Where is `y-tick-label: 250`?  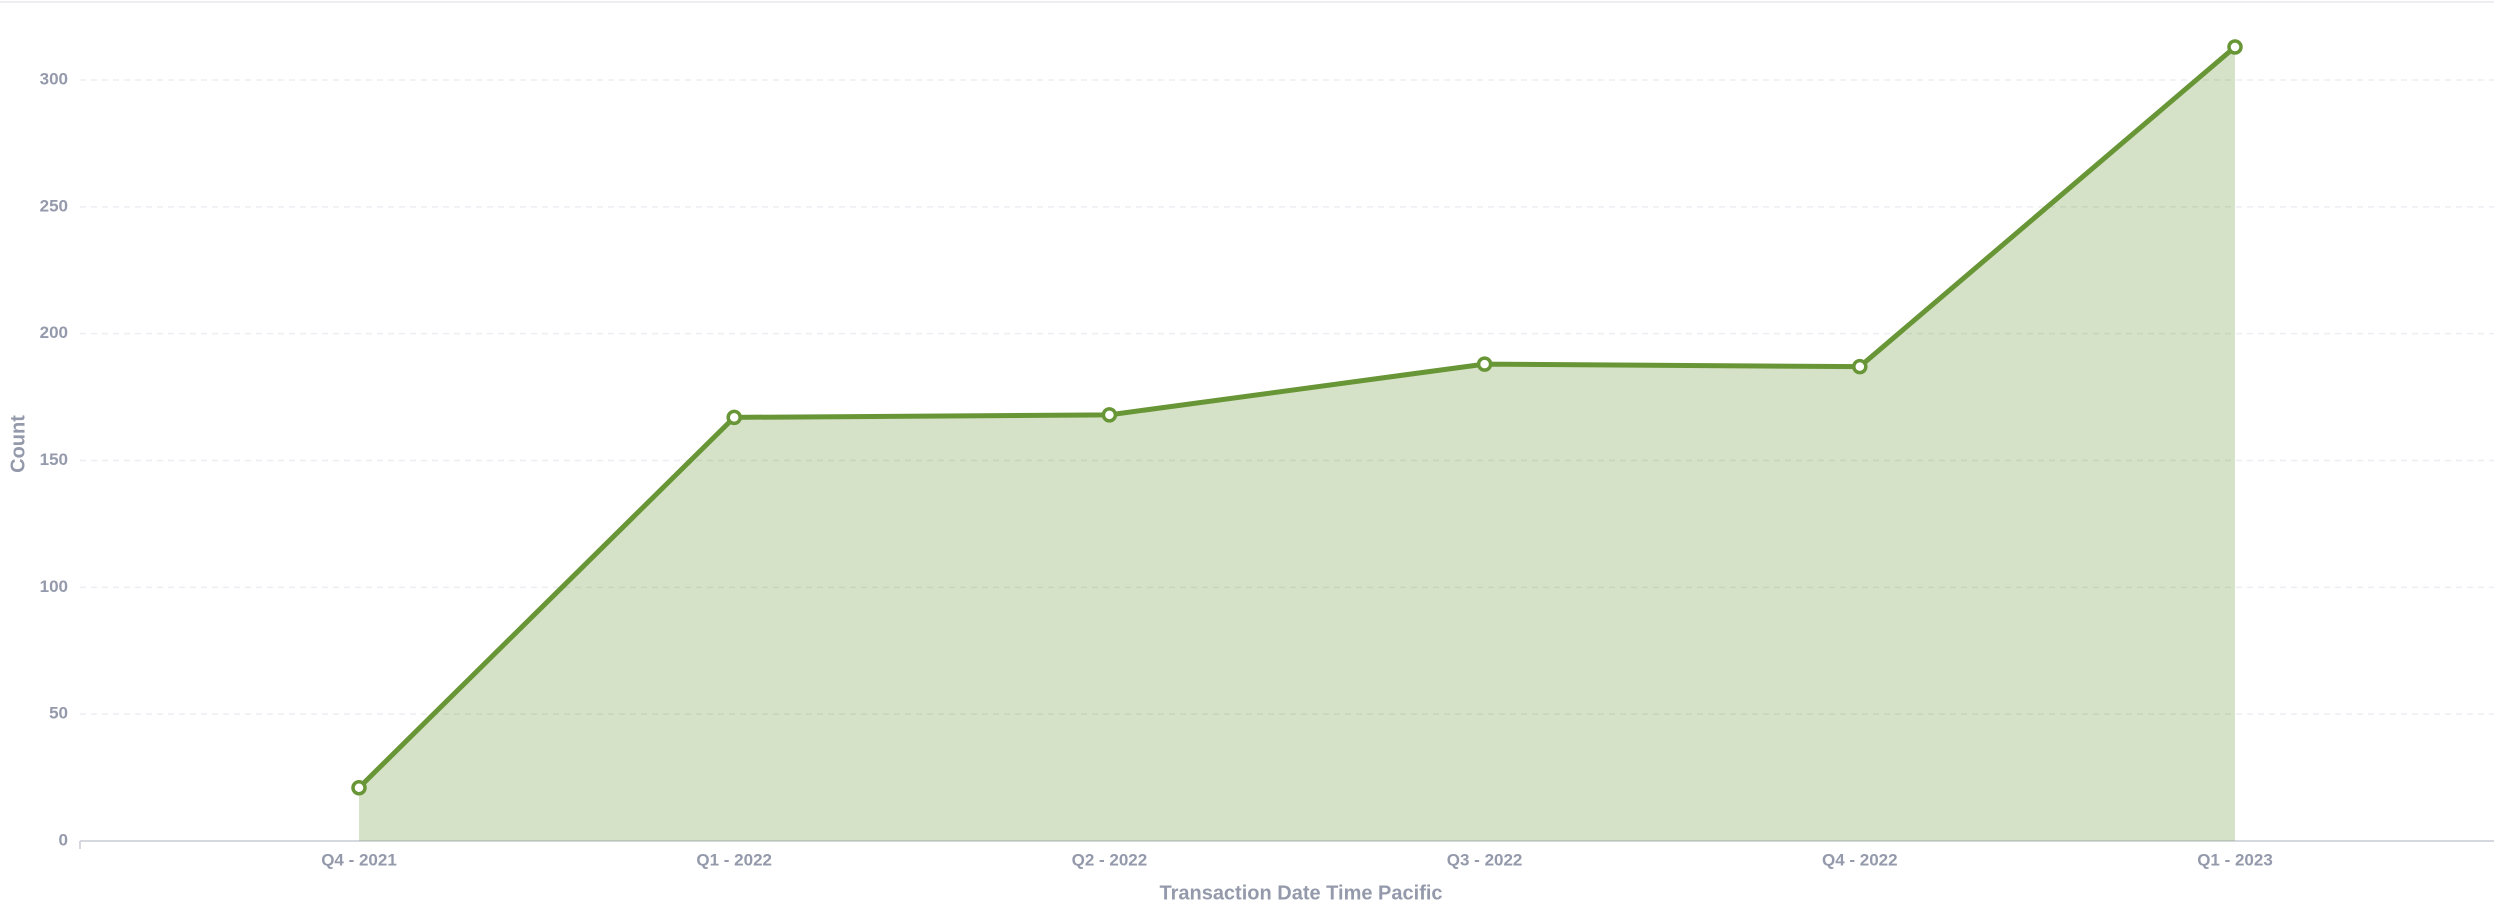
y-tick-label: 250 is located at coordinates (54, 205).